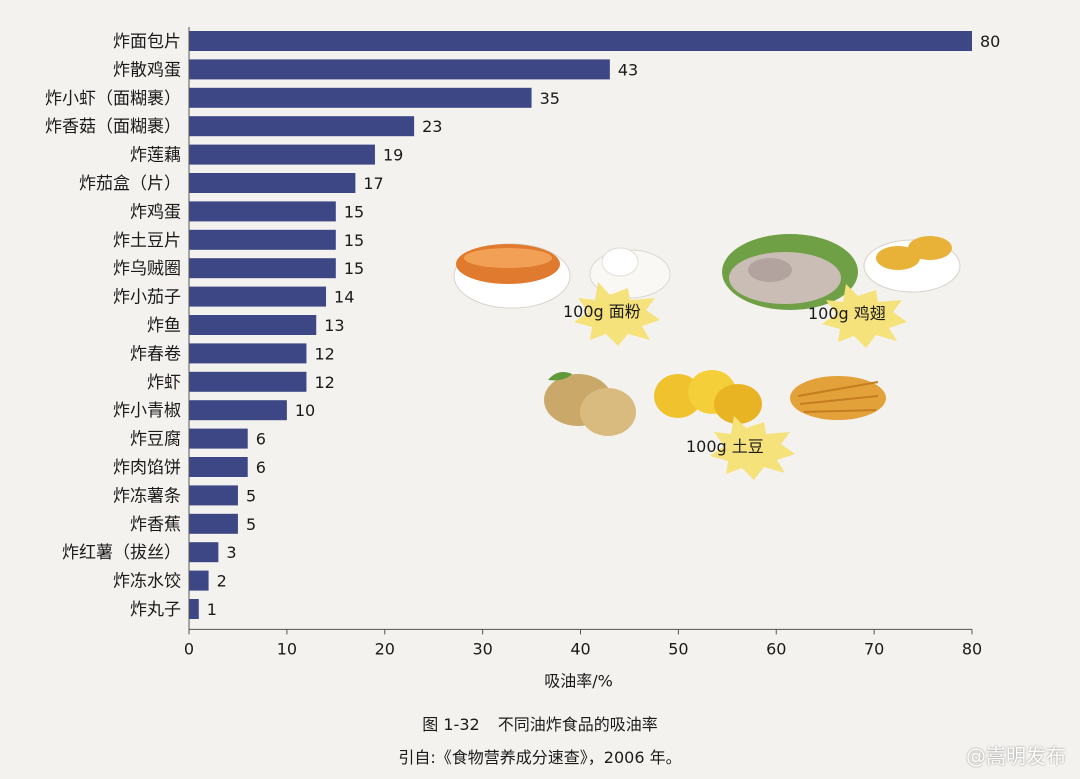 This screenshot has width=1080, height=779. I want to click on figure-source: 引自:《食物营养成分速查》，2006 年。, so click(540, 757).